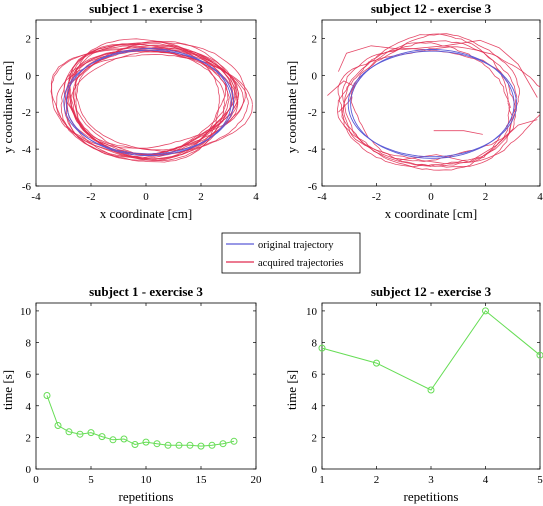 This screenshot has width=543, height=506. I want to click on y-tick-label: -4, so click(27, 150).